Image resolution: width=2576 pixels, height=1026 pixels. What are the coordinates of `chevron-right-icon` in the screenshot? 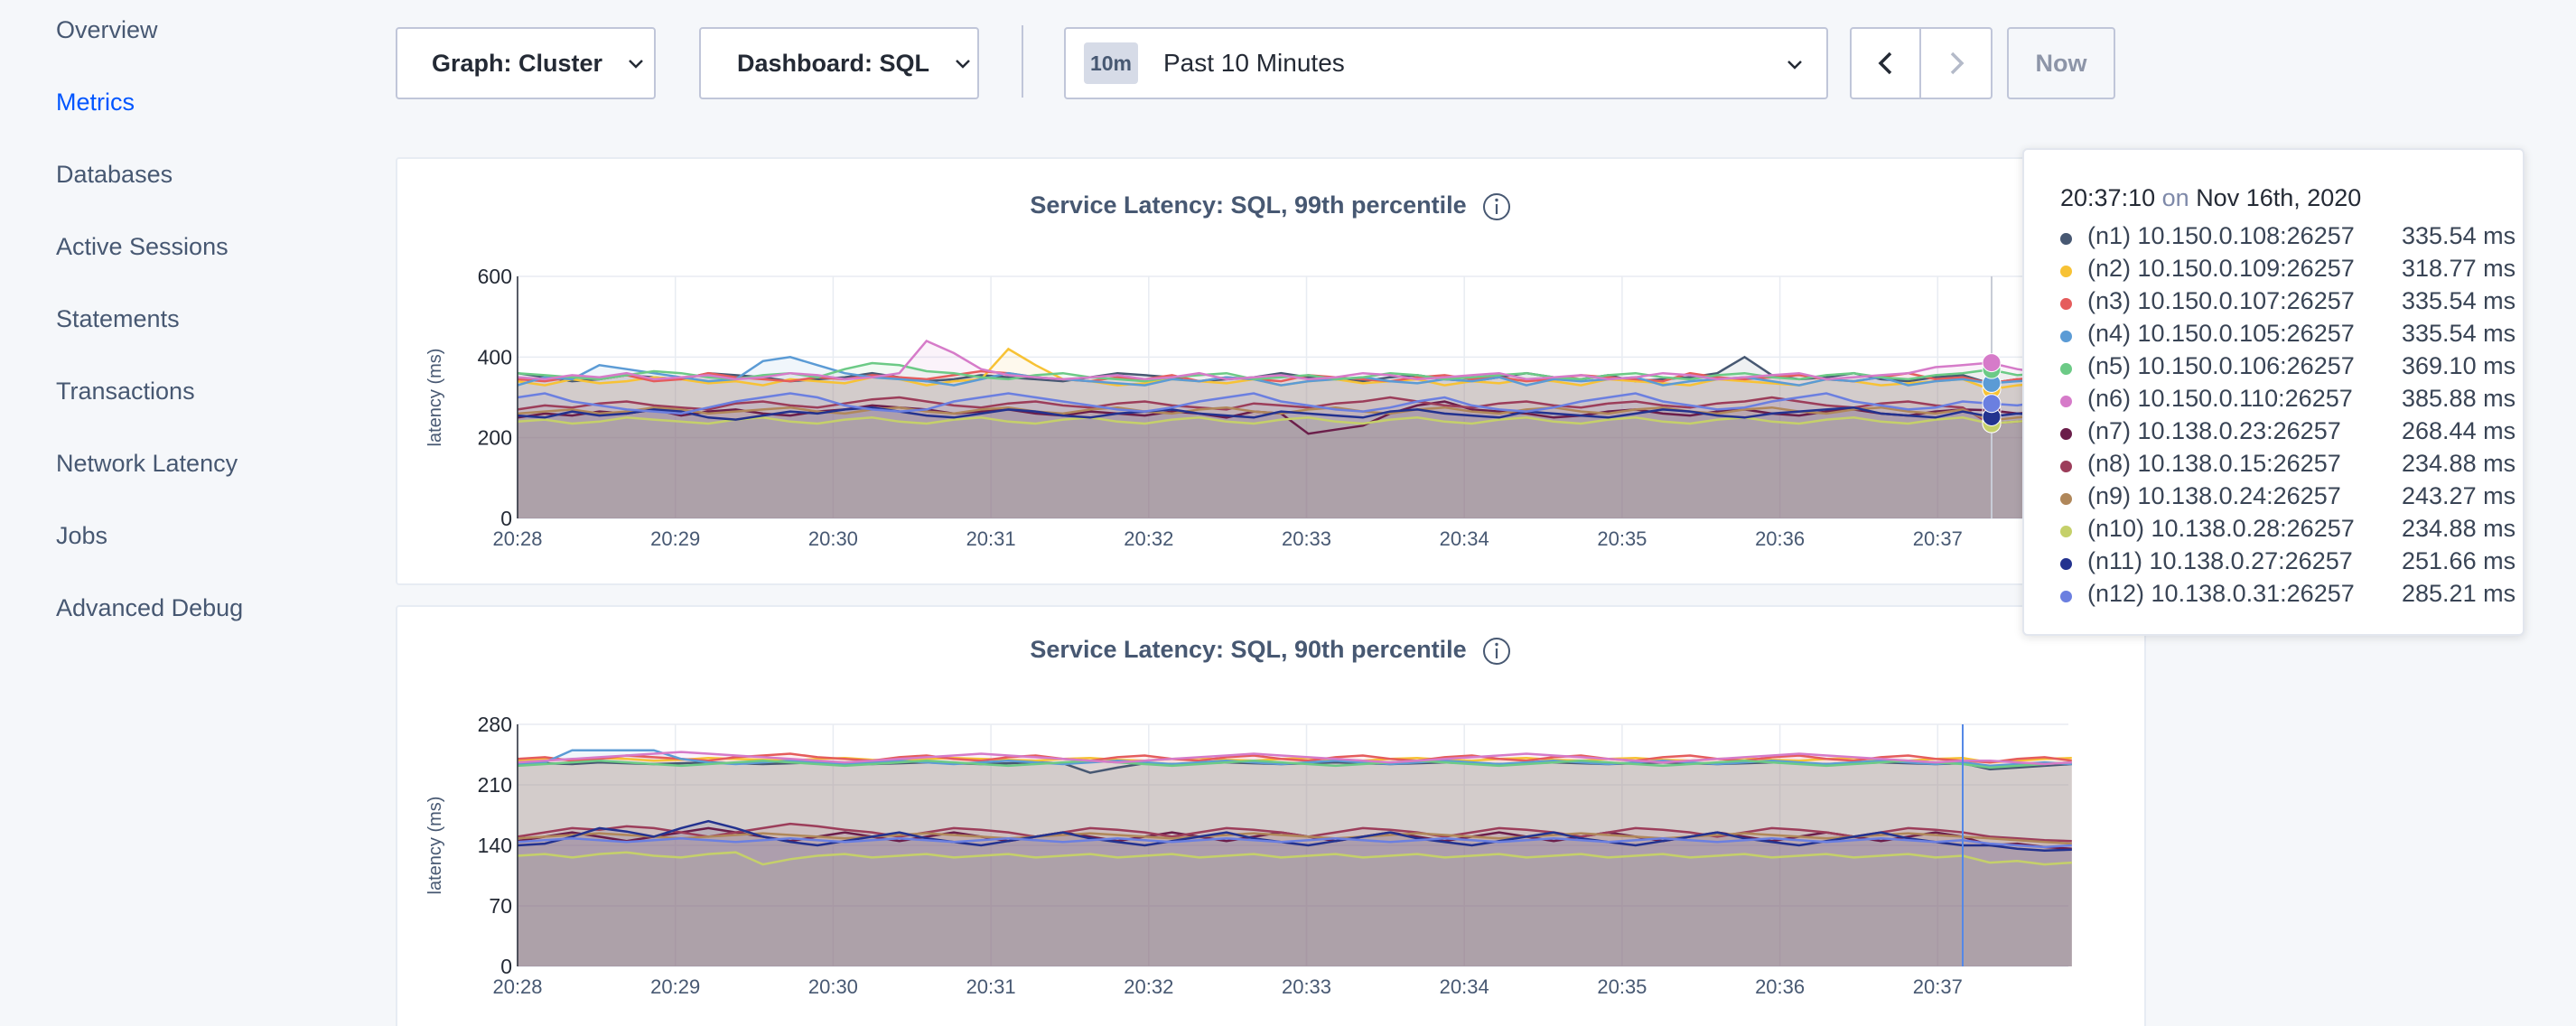 It's located at (1957, 63).